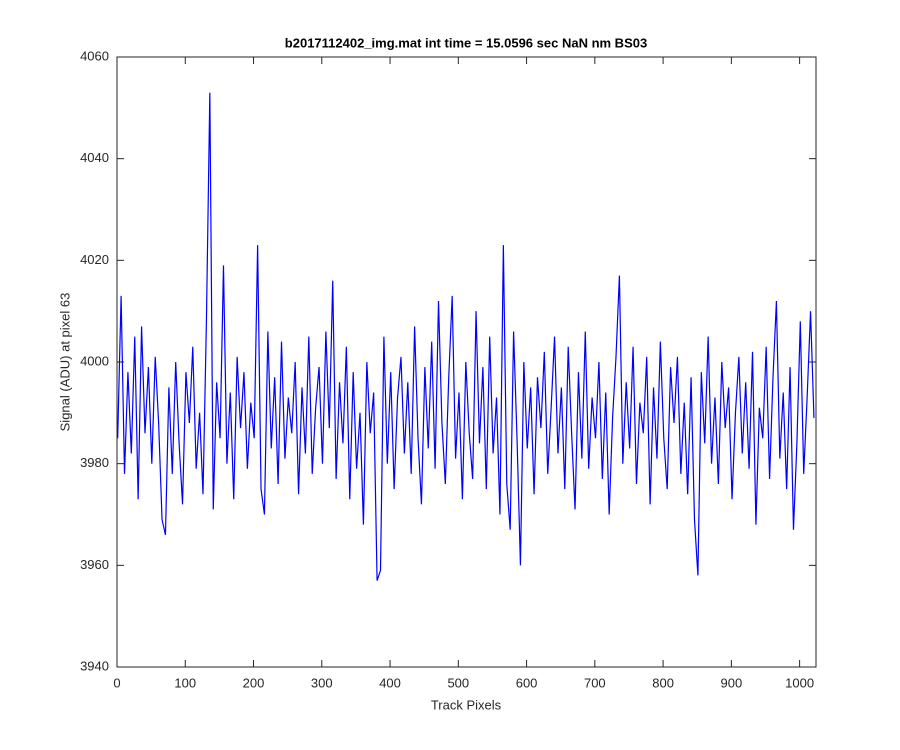 The image size is (900, 750). I want to click on x-tick-label: 200, so click(254, 682).